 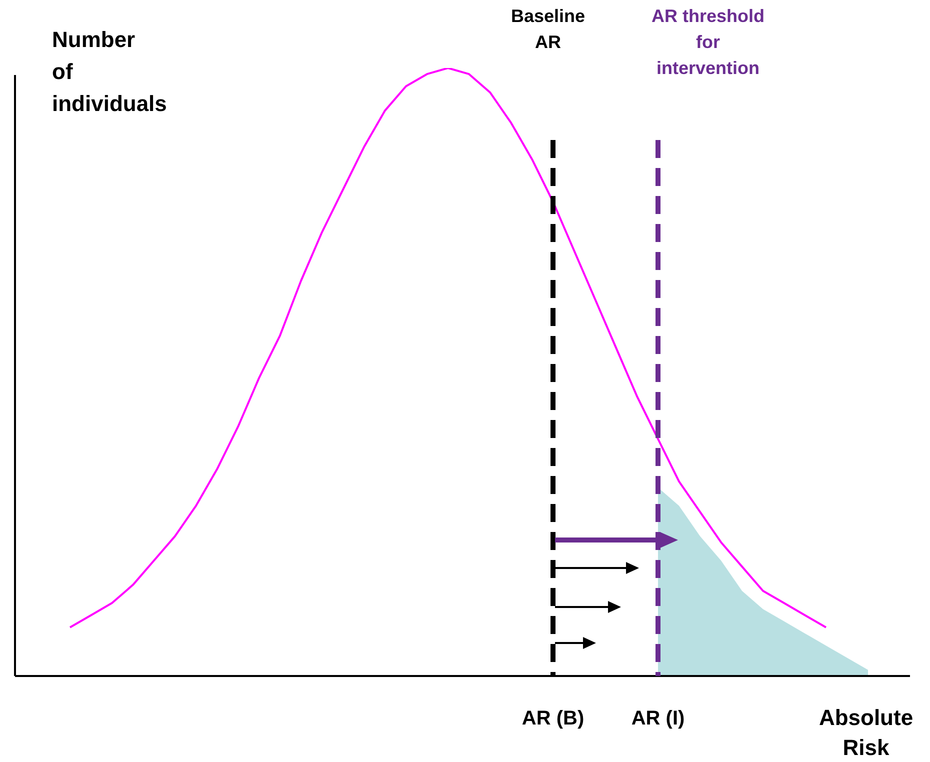 What do you see at coordinates (553, 719) in the screenshot?
I see `x-tick-label: AR (B)` at bounding box center [553, 719].